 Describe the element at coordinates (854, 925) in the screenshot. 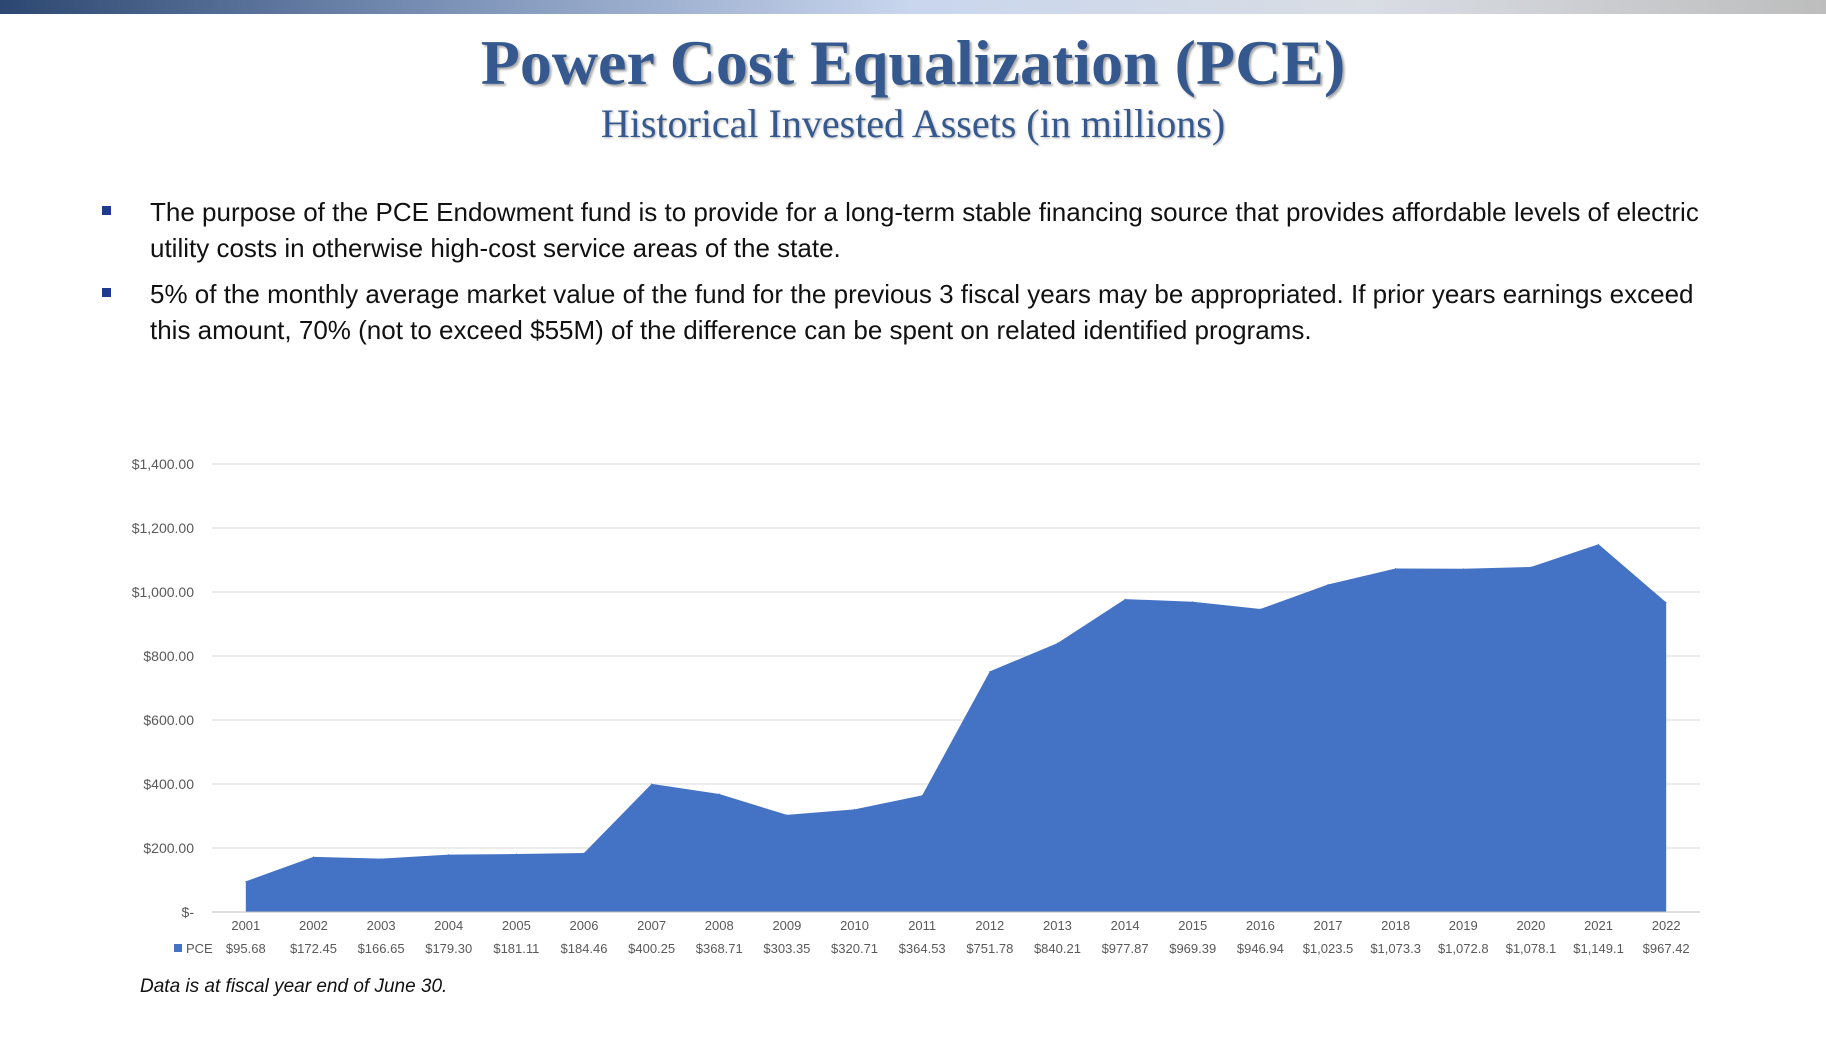

I see `x-tick-label: 2010` at that location.